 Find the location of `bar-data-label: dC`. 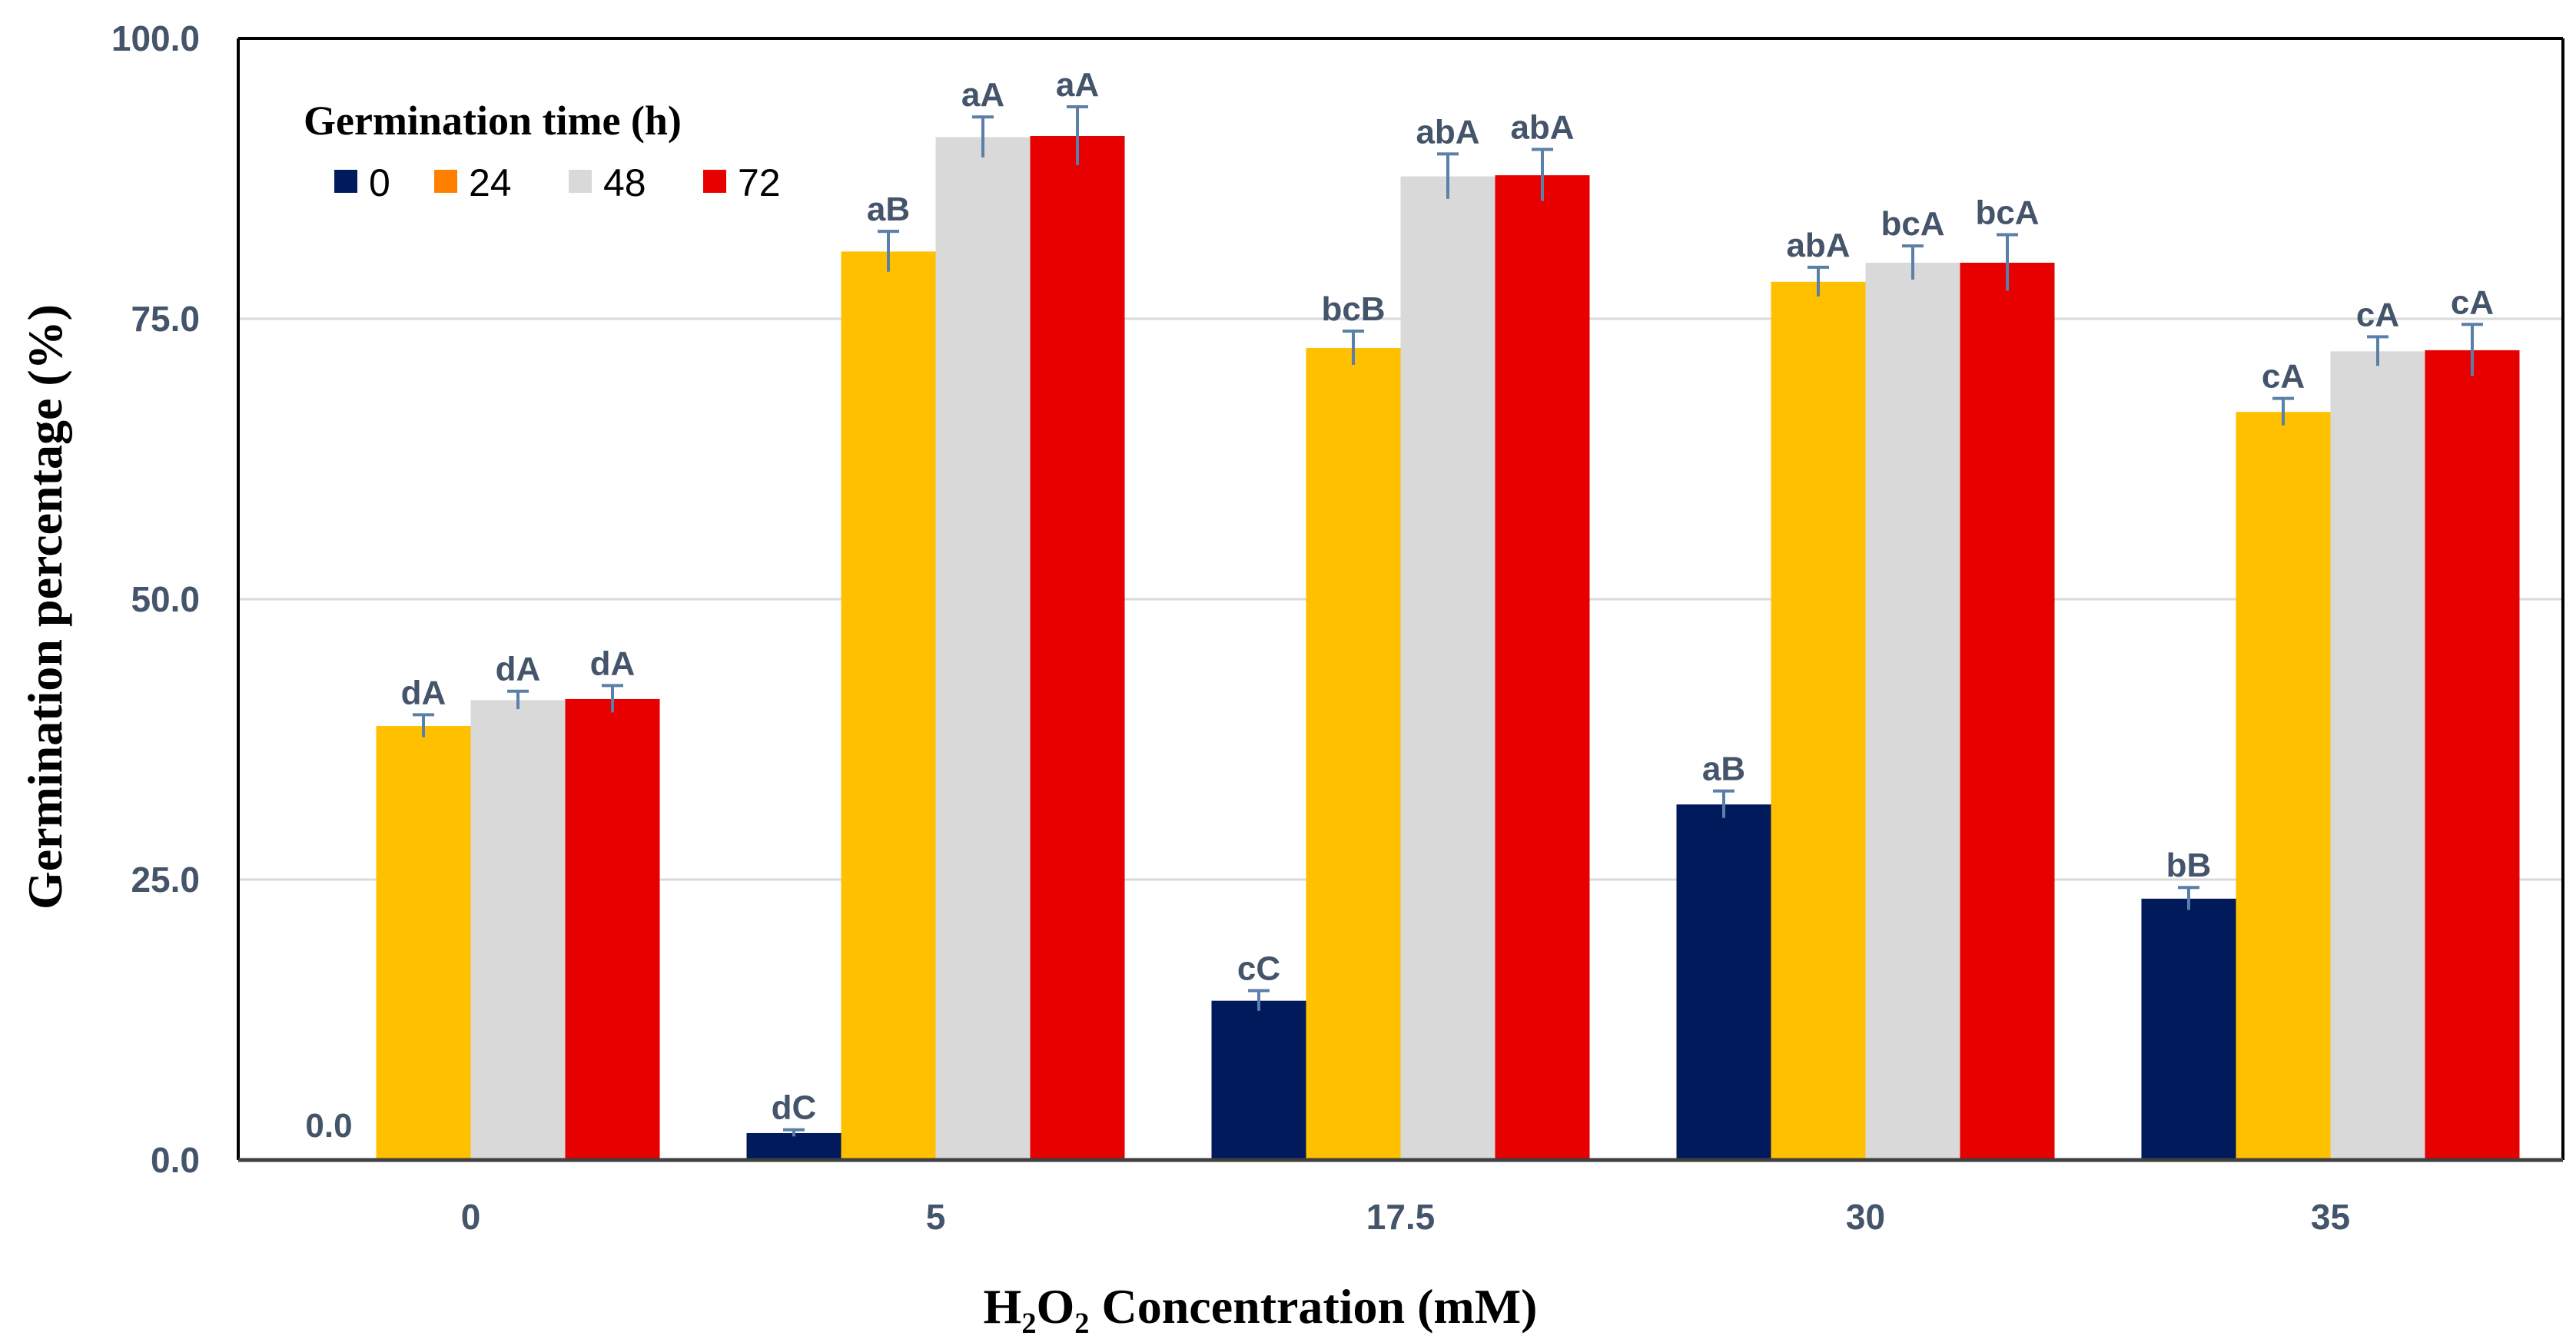

bar-data-label: dC is located at coordinates (794, 1108).